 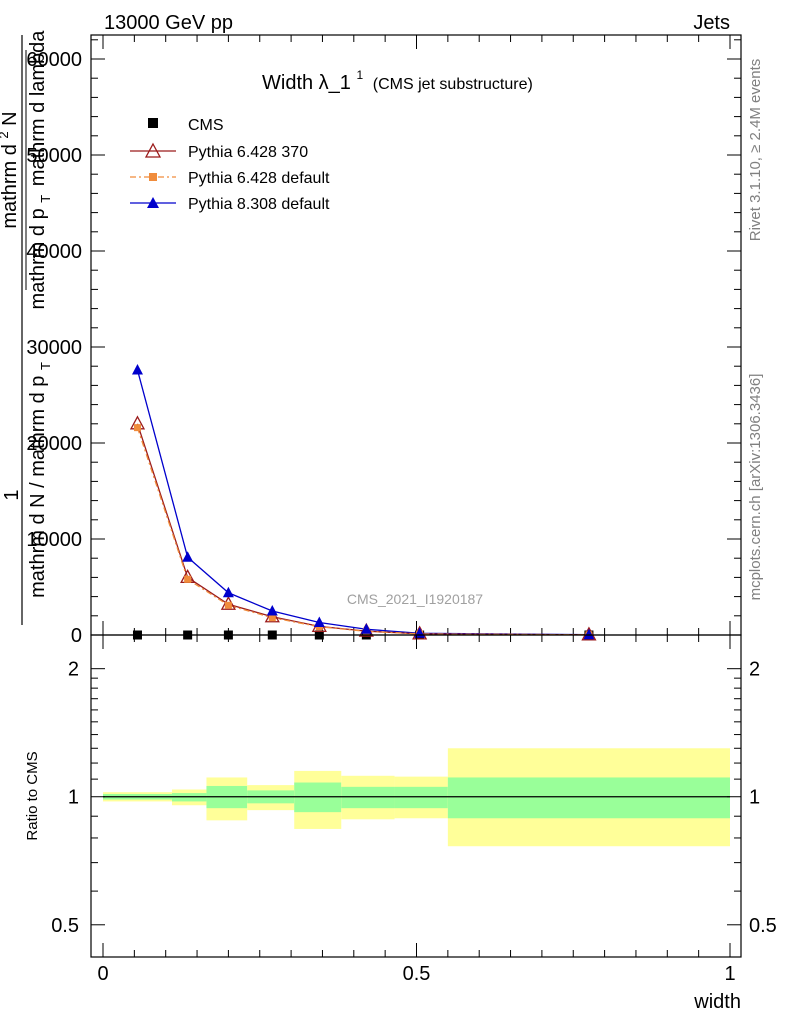 What do you see at coordinates (711, 23) in the screenshot?
I see `header-analysis-type: Jets` at bounding box center [711, 23].